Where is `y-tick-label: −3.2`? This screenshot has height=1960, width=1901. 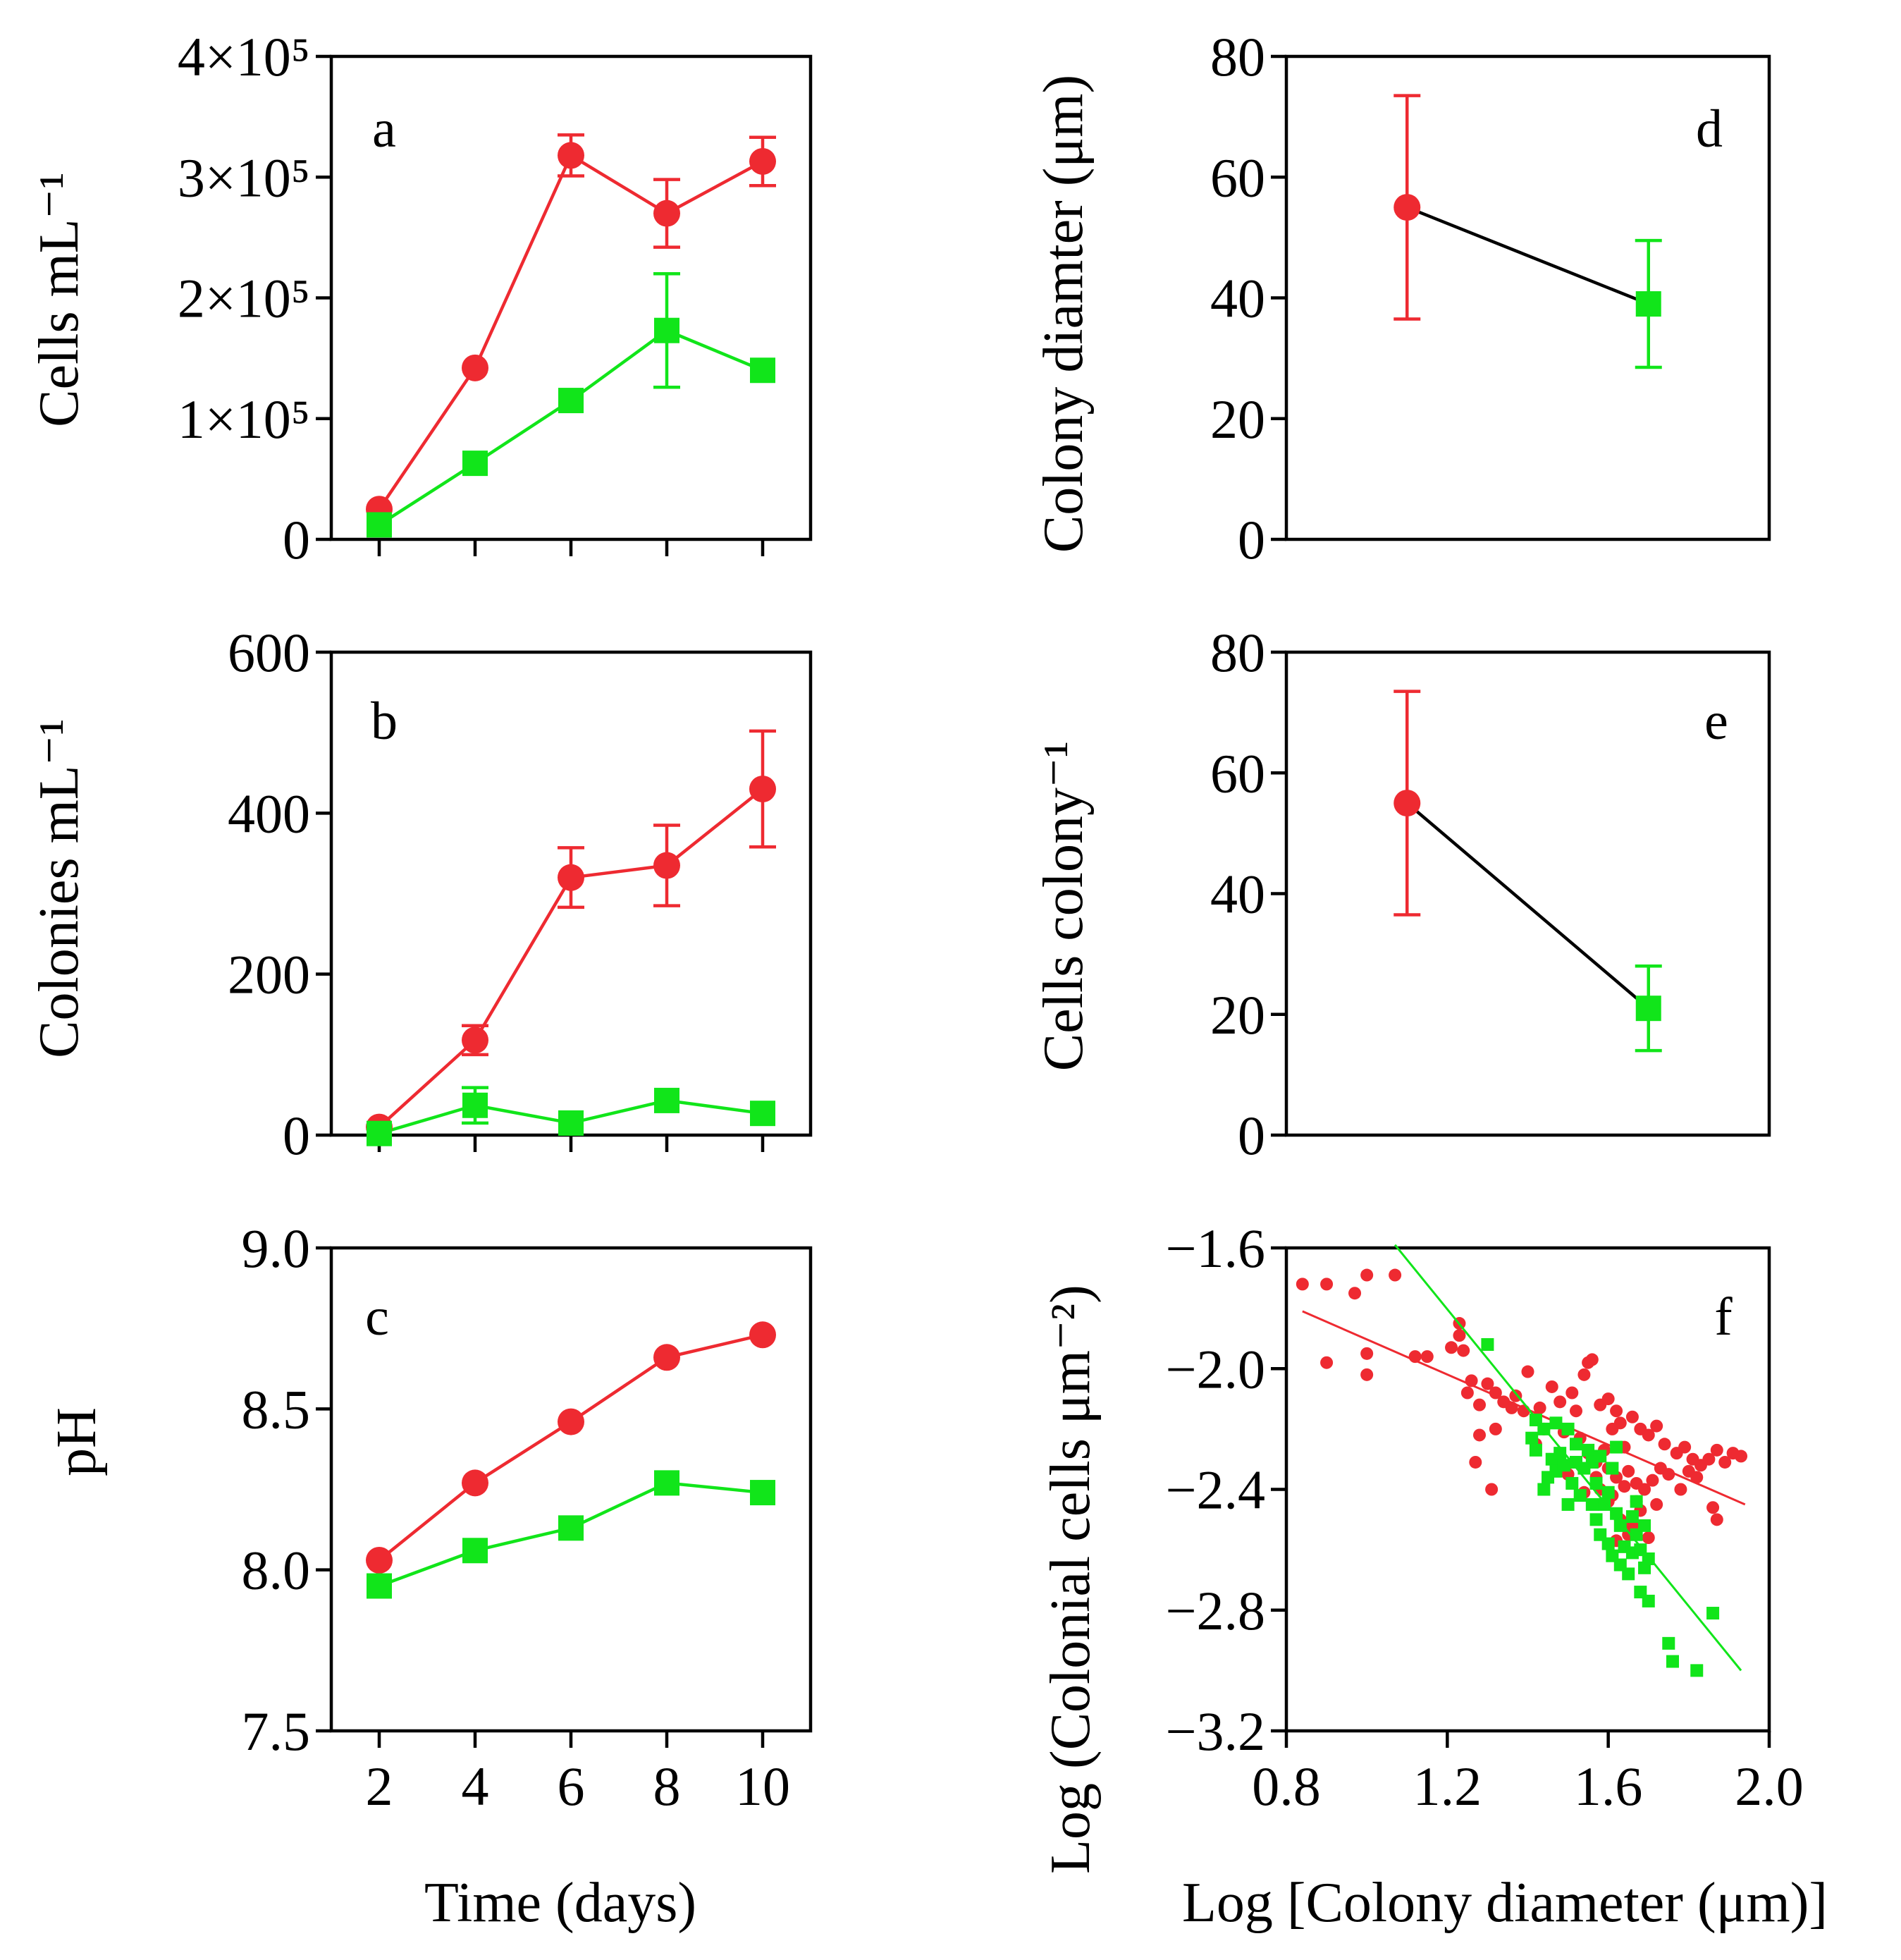 y-tick-label: −3.2 is located at coordinates (1216, 1731).